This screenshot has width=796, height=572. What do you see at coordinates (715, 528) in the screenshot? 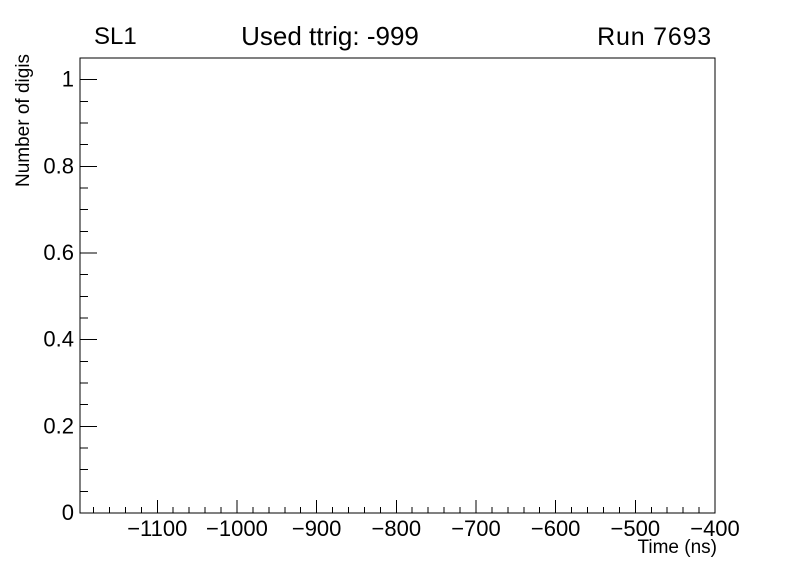
I see `x-tick-label: −400` at bounding box center [715, 528].